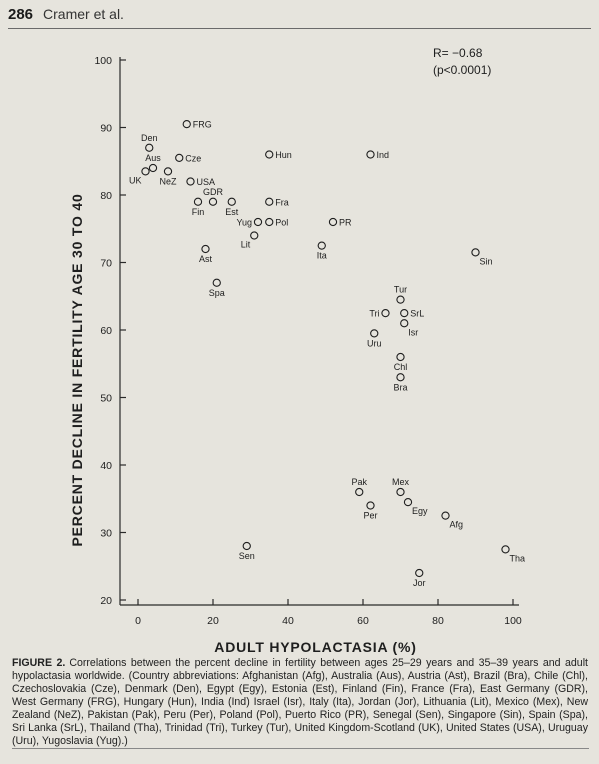 This screenshot has height=764, width=599. What do you see at coordinates (21, 14) in the screenshot?
I see `page-number: 286` at bounding box center [21, 14].